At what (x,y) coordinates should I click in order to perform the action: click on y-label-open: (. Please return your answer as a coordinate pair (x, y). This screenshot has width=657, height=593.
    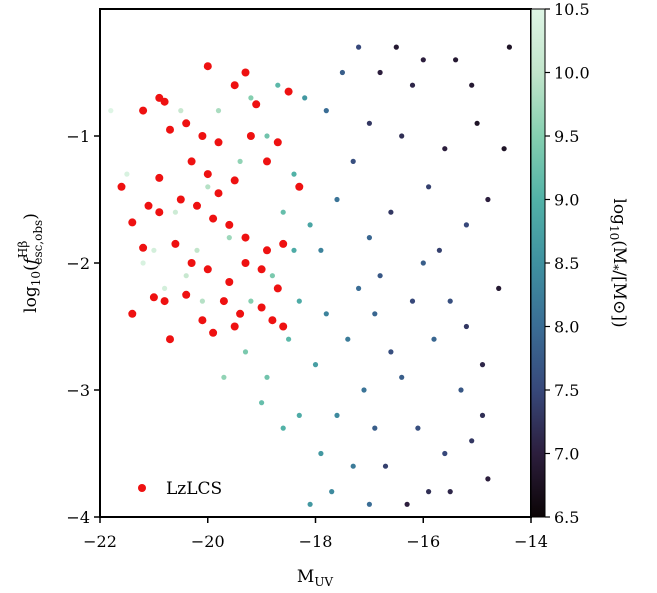
    Looking at the image, I should click on (31, 267).